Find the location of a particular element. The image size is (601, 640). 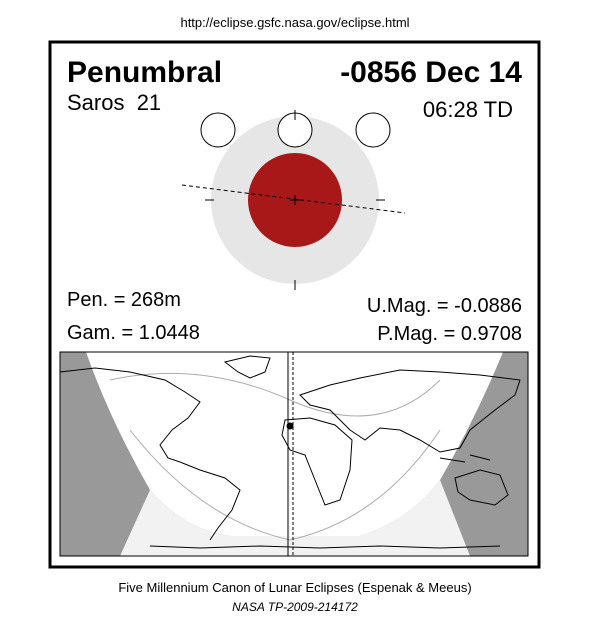

partial-region is located at coordinates (295, 518).